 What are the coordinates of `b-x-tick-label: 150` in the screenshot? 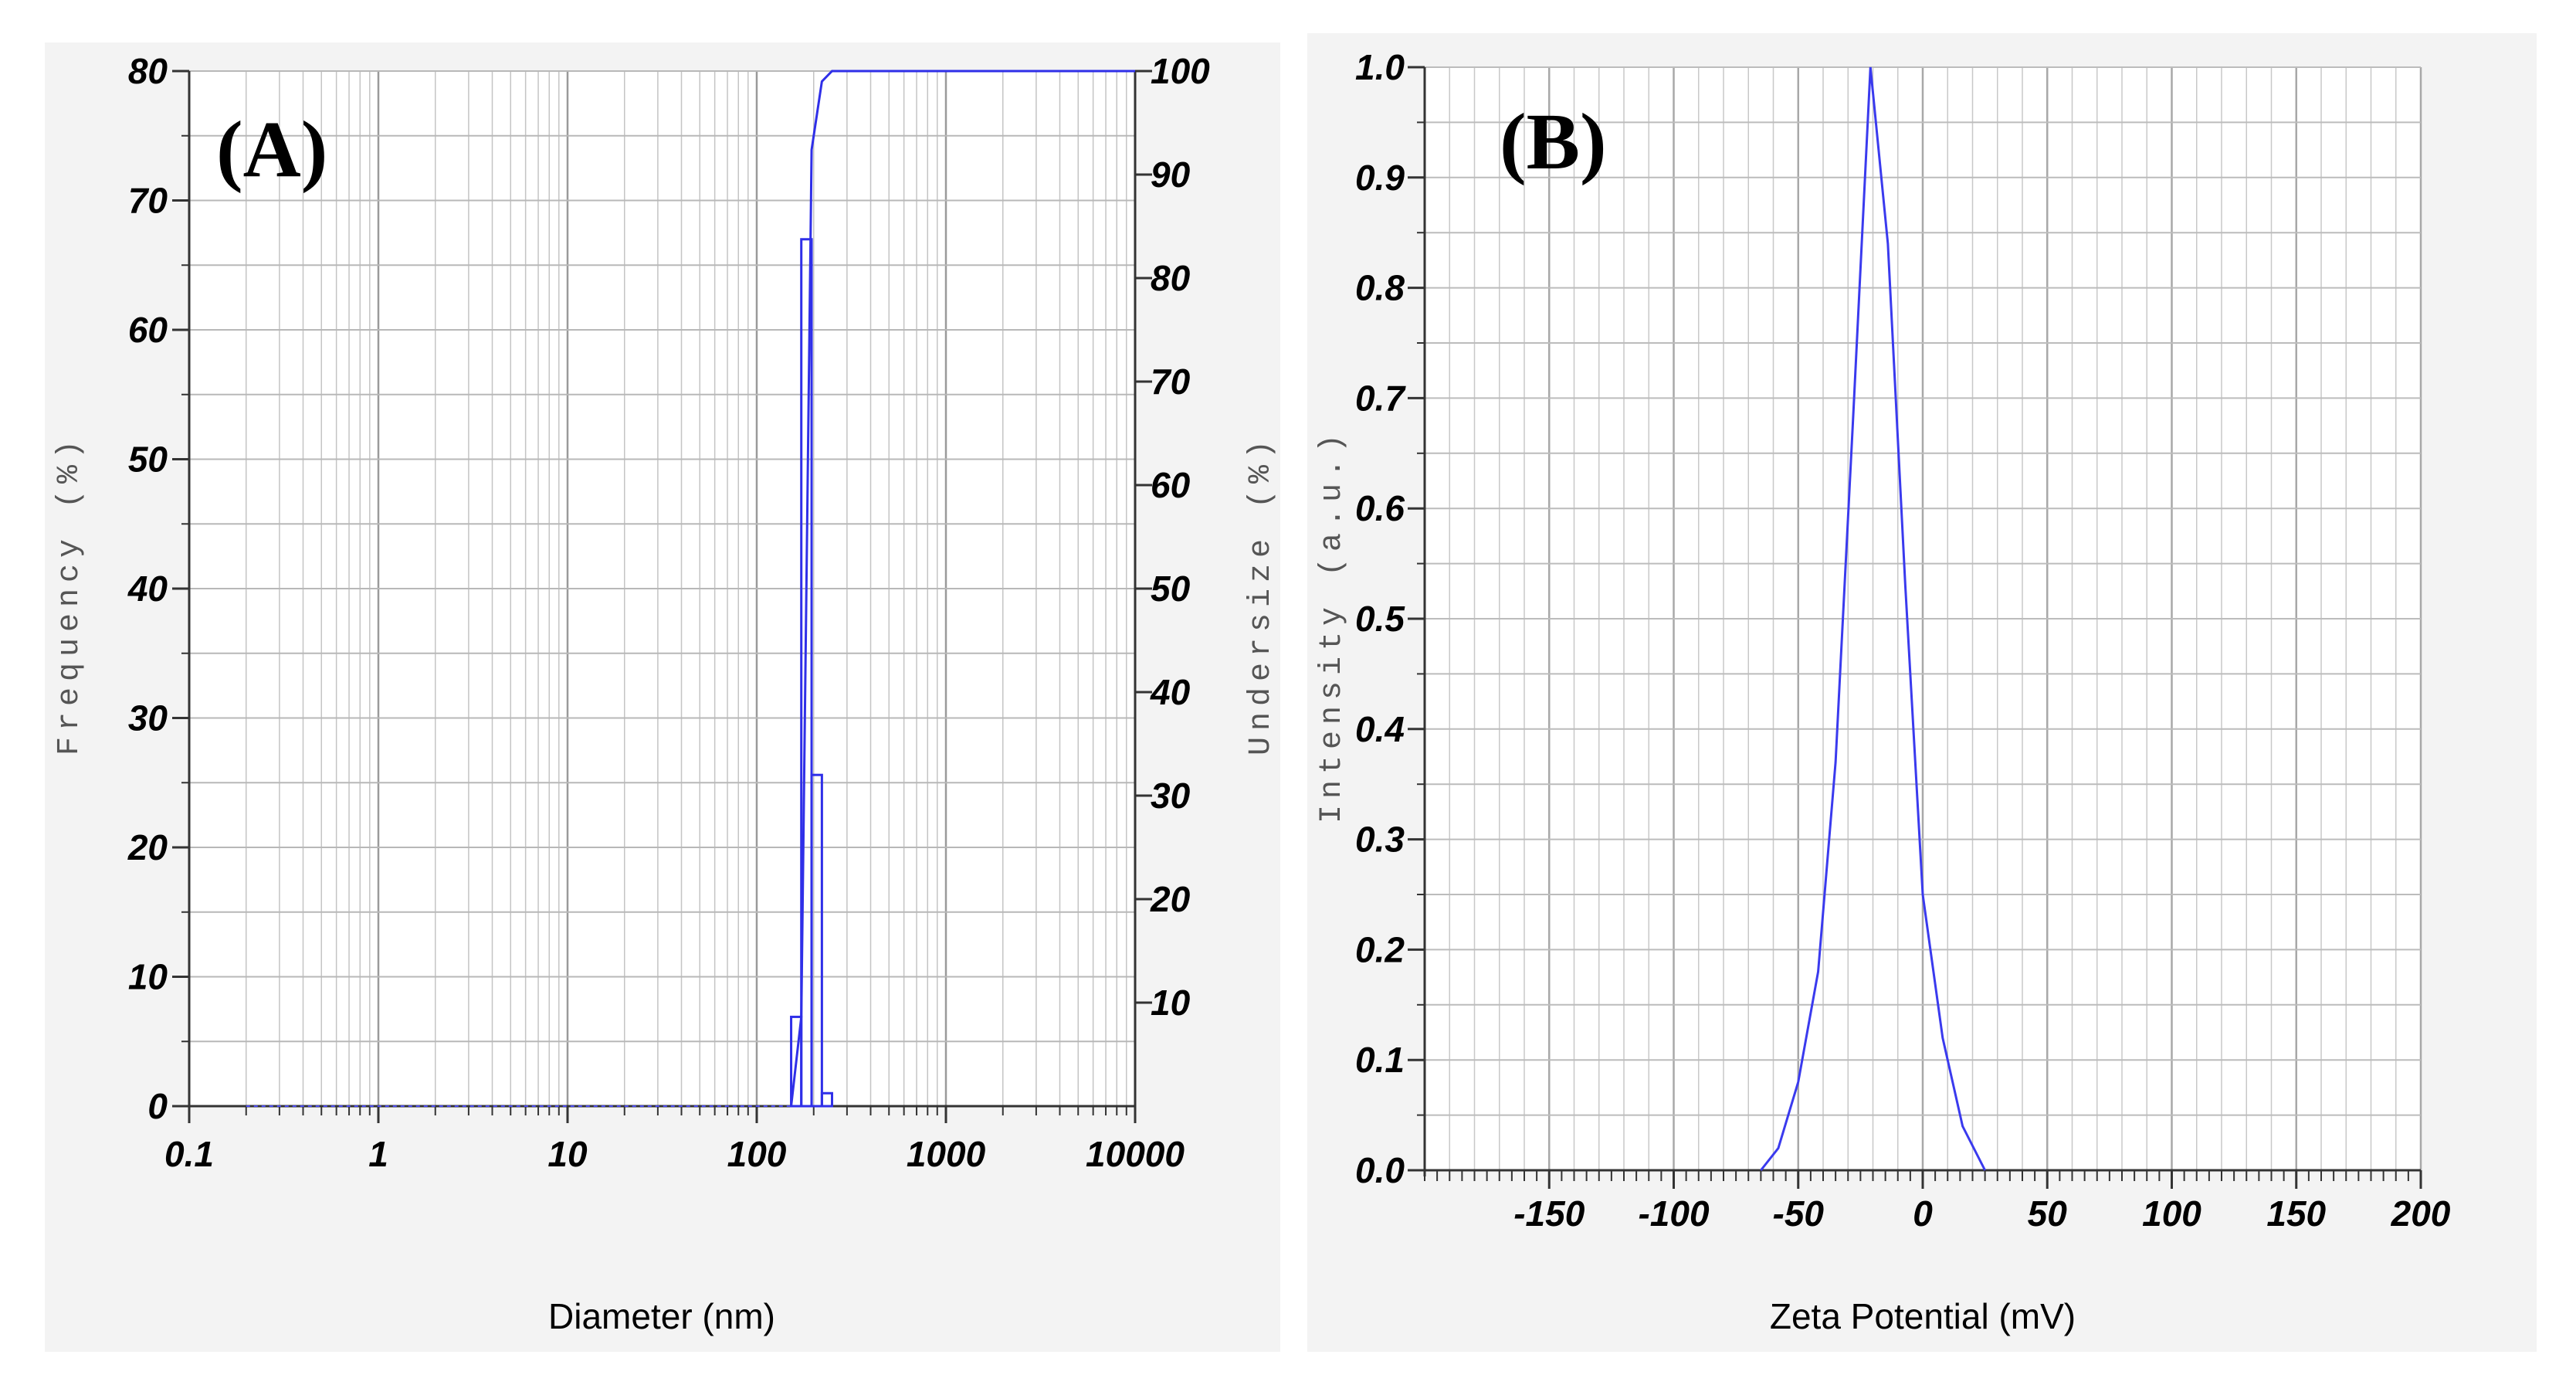 It's located at (2296, 1213).